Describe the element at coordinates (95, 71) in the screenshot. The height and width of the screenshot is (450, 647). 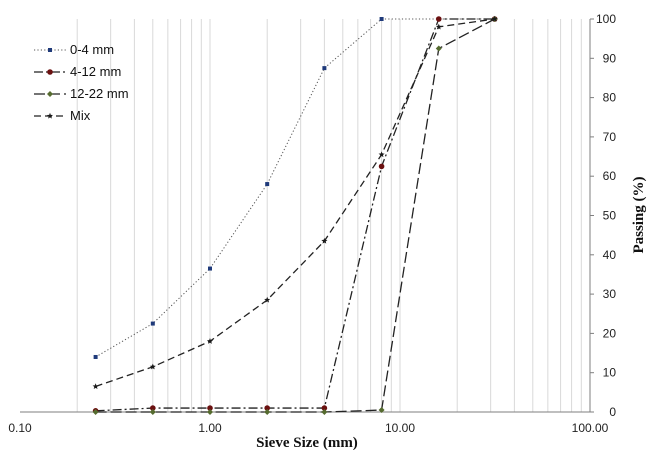
I see `legend-label: 4-12 mm` at that location.